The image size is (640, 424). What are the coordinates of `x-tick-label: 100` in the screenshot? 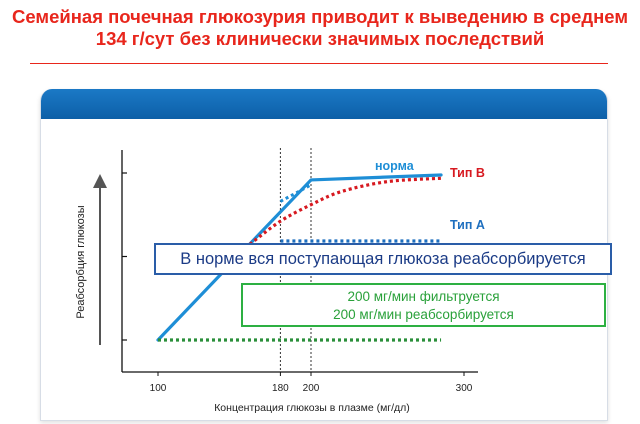 It's located at (158, 388).